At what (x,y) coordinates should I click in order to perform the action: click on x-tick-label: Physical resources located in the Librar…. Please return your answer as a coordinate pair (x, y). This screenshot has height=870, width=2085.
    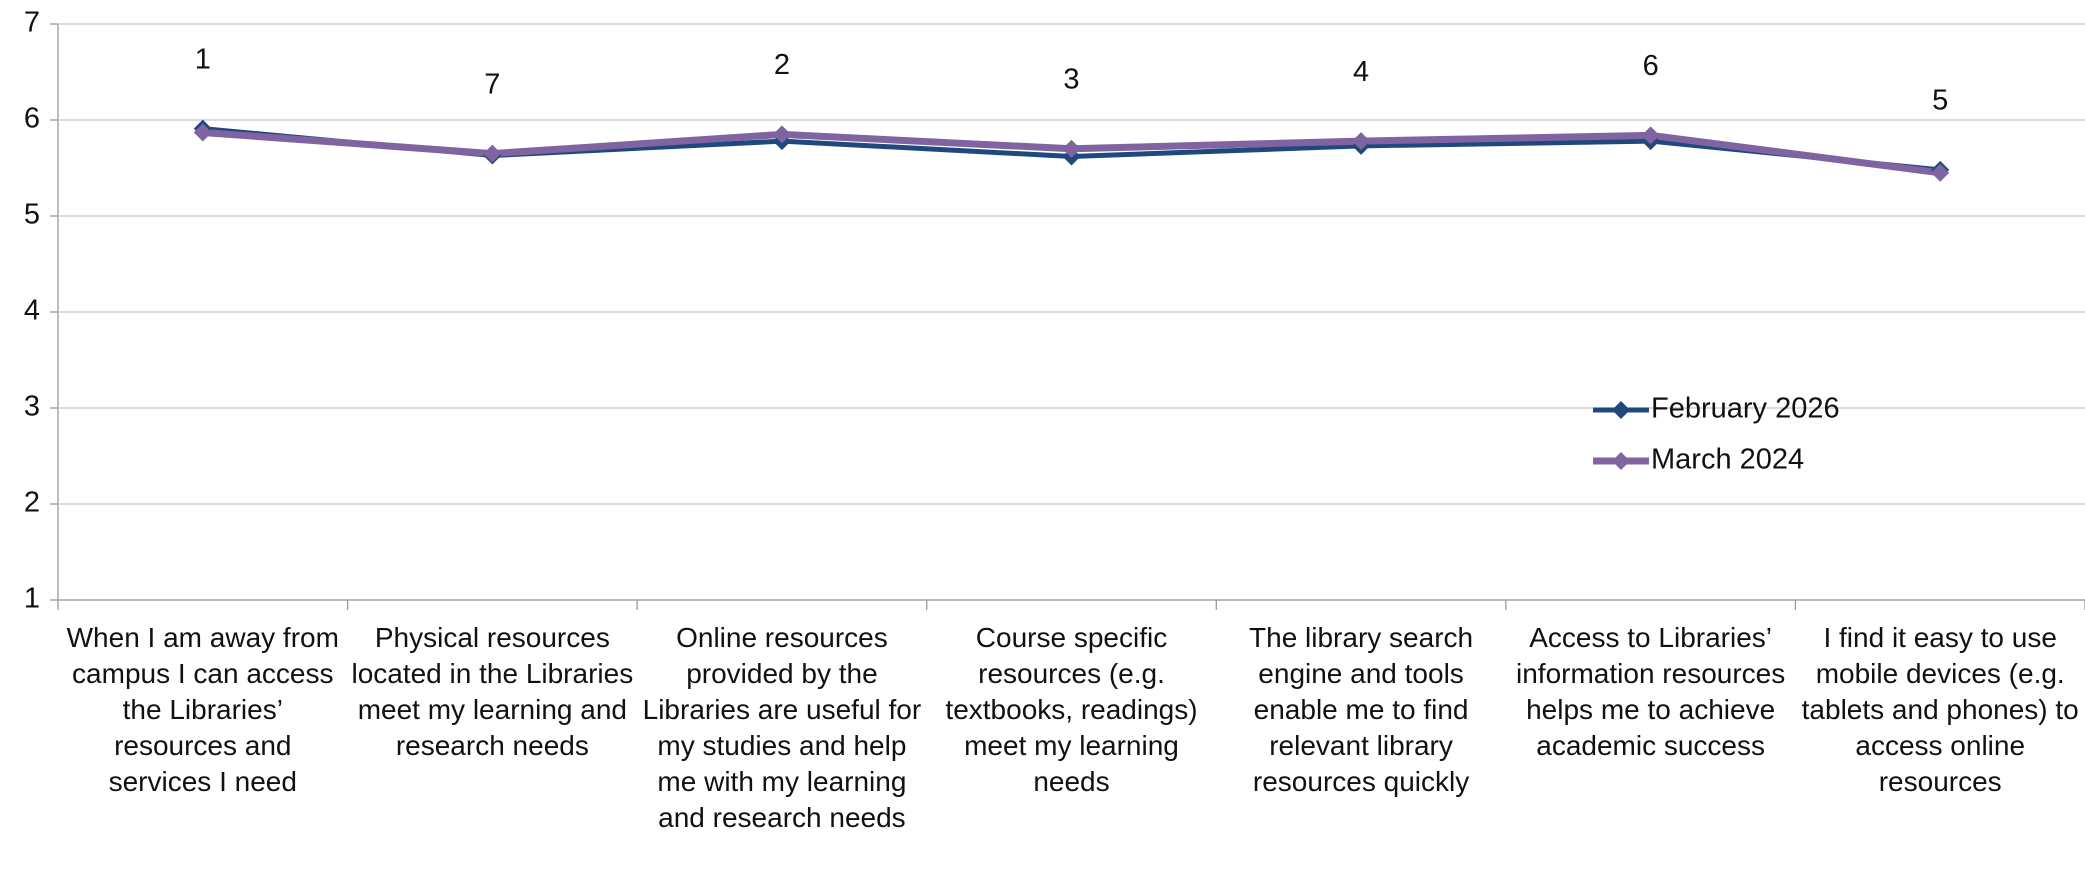
    Looking at the image, I should click on (492, 691).